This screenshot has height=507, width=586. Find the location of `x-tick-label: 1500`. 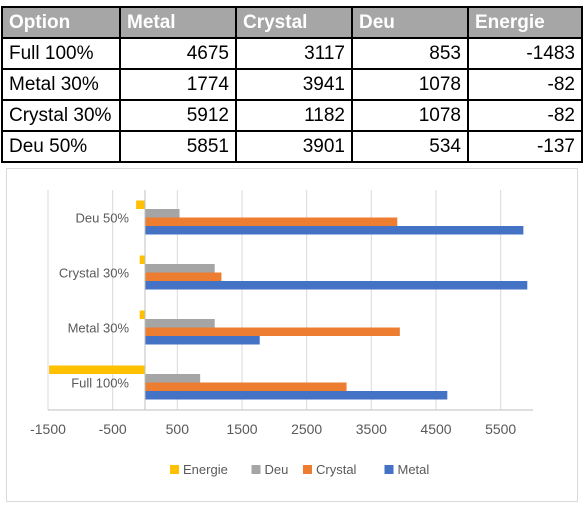

x-tick-label: 1500 is located at coordinates (241, 429).